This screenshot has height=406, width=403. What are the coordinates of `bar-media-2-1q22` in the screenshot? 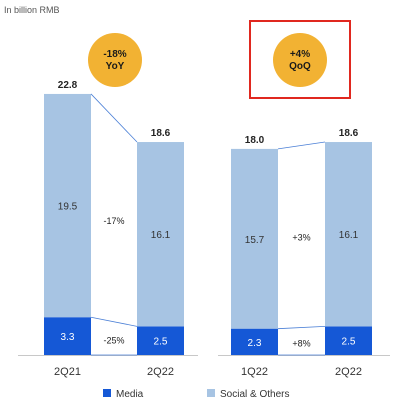 It's located at (254, 341).